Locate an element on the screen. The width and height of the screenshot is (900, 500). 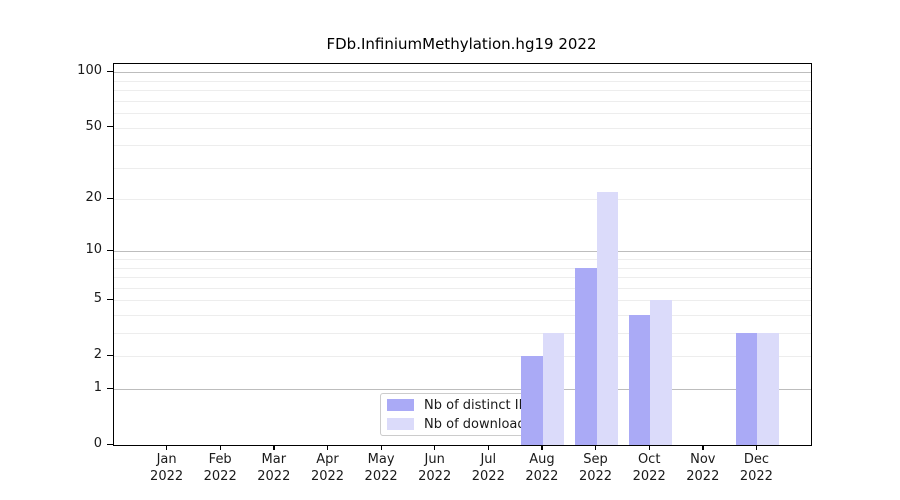
bar-sep-series0 is located at coordinates (586, 356).